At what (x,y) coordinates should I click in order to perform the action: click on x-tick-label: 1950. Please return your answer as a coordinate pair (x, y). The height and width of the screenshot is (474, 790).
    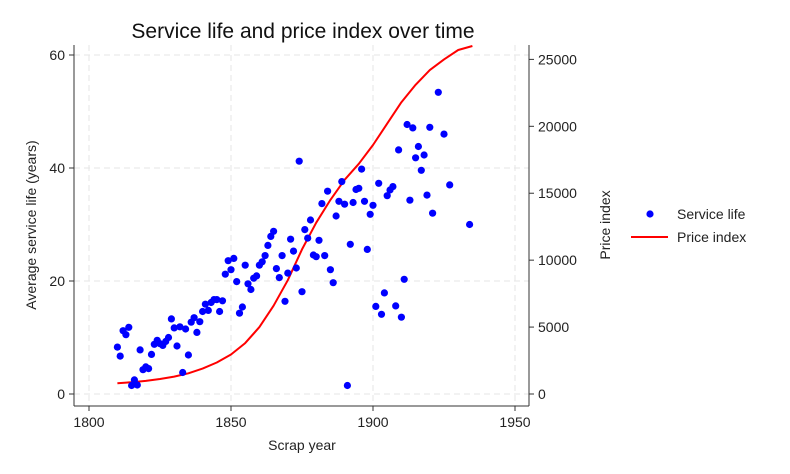
    Looking at the image, I should click on (514, 422).